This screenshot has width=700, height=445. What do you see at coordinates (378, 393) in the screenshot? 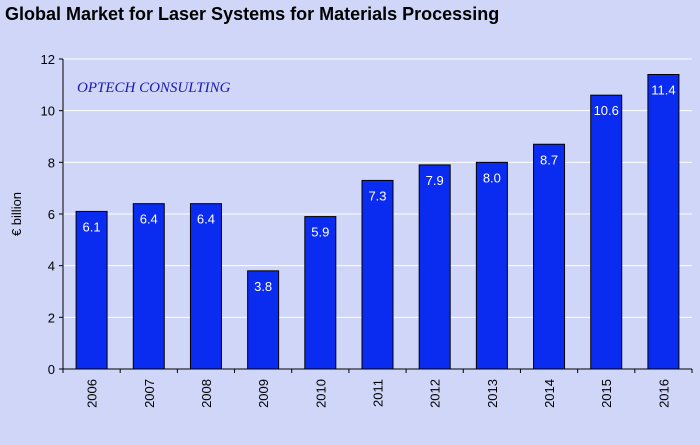
I see `x-tick-label: 2011` at bounding box center [378, 393].